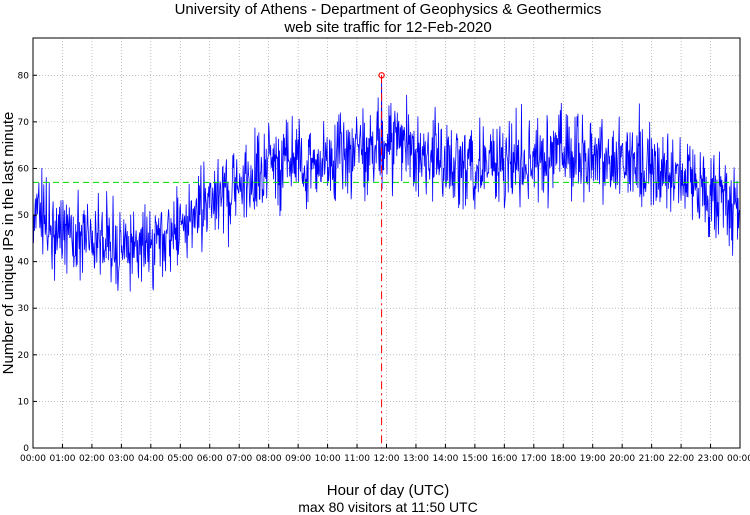  What do you see at coordinates (381, 75) in the screenshot?
I see `max-marker` at bounding box center [381, 75].